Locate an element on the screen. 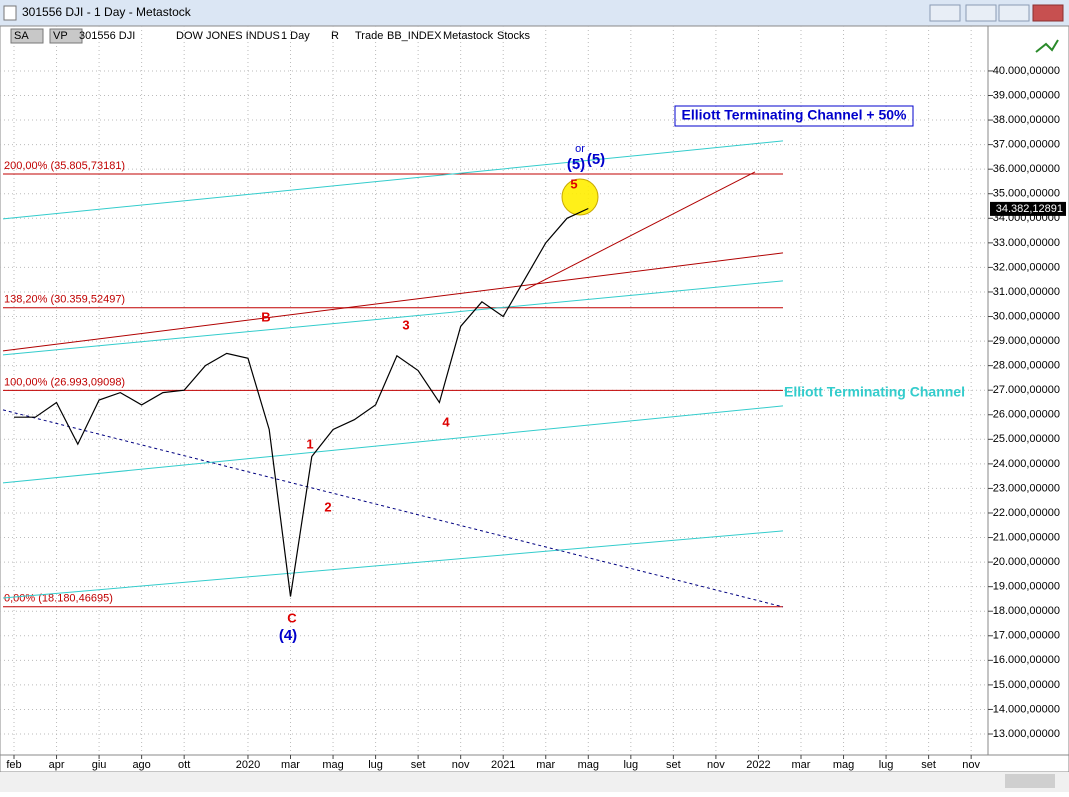 The width and height of the screenshot is (1069, 797). annotation: Elliott Terminating Channel + 50% is located at coordinates (794, 115).